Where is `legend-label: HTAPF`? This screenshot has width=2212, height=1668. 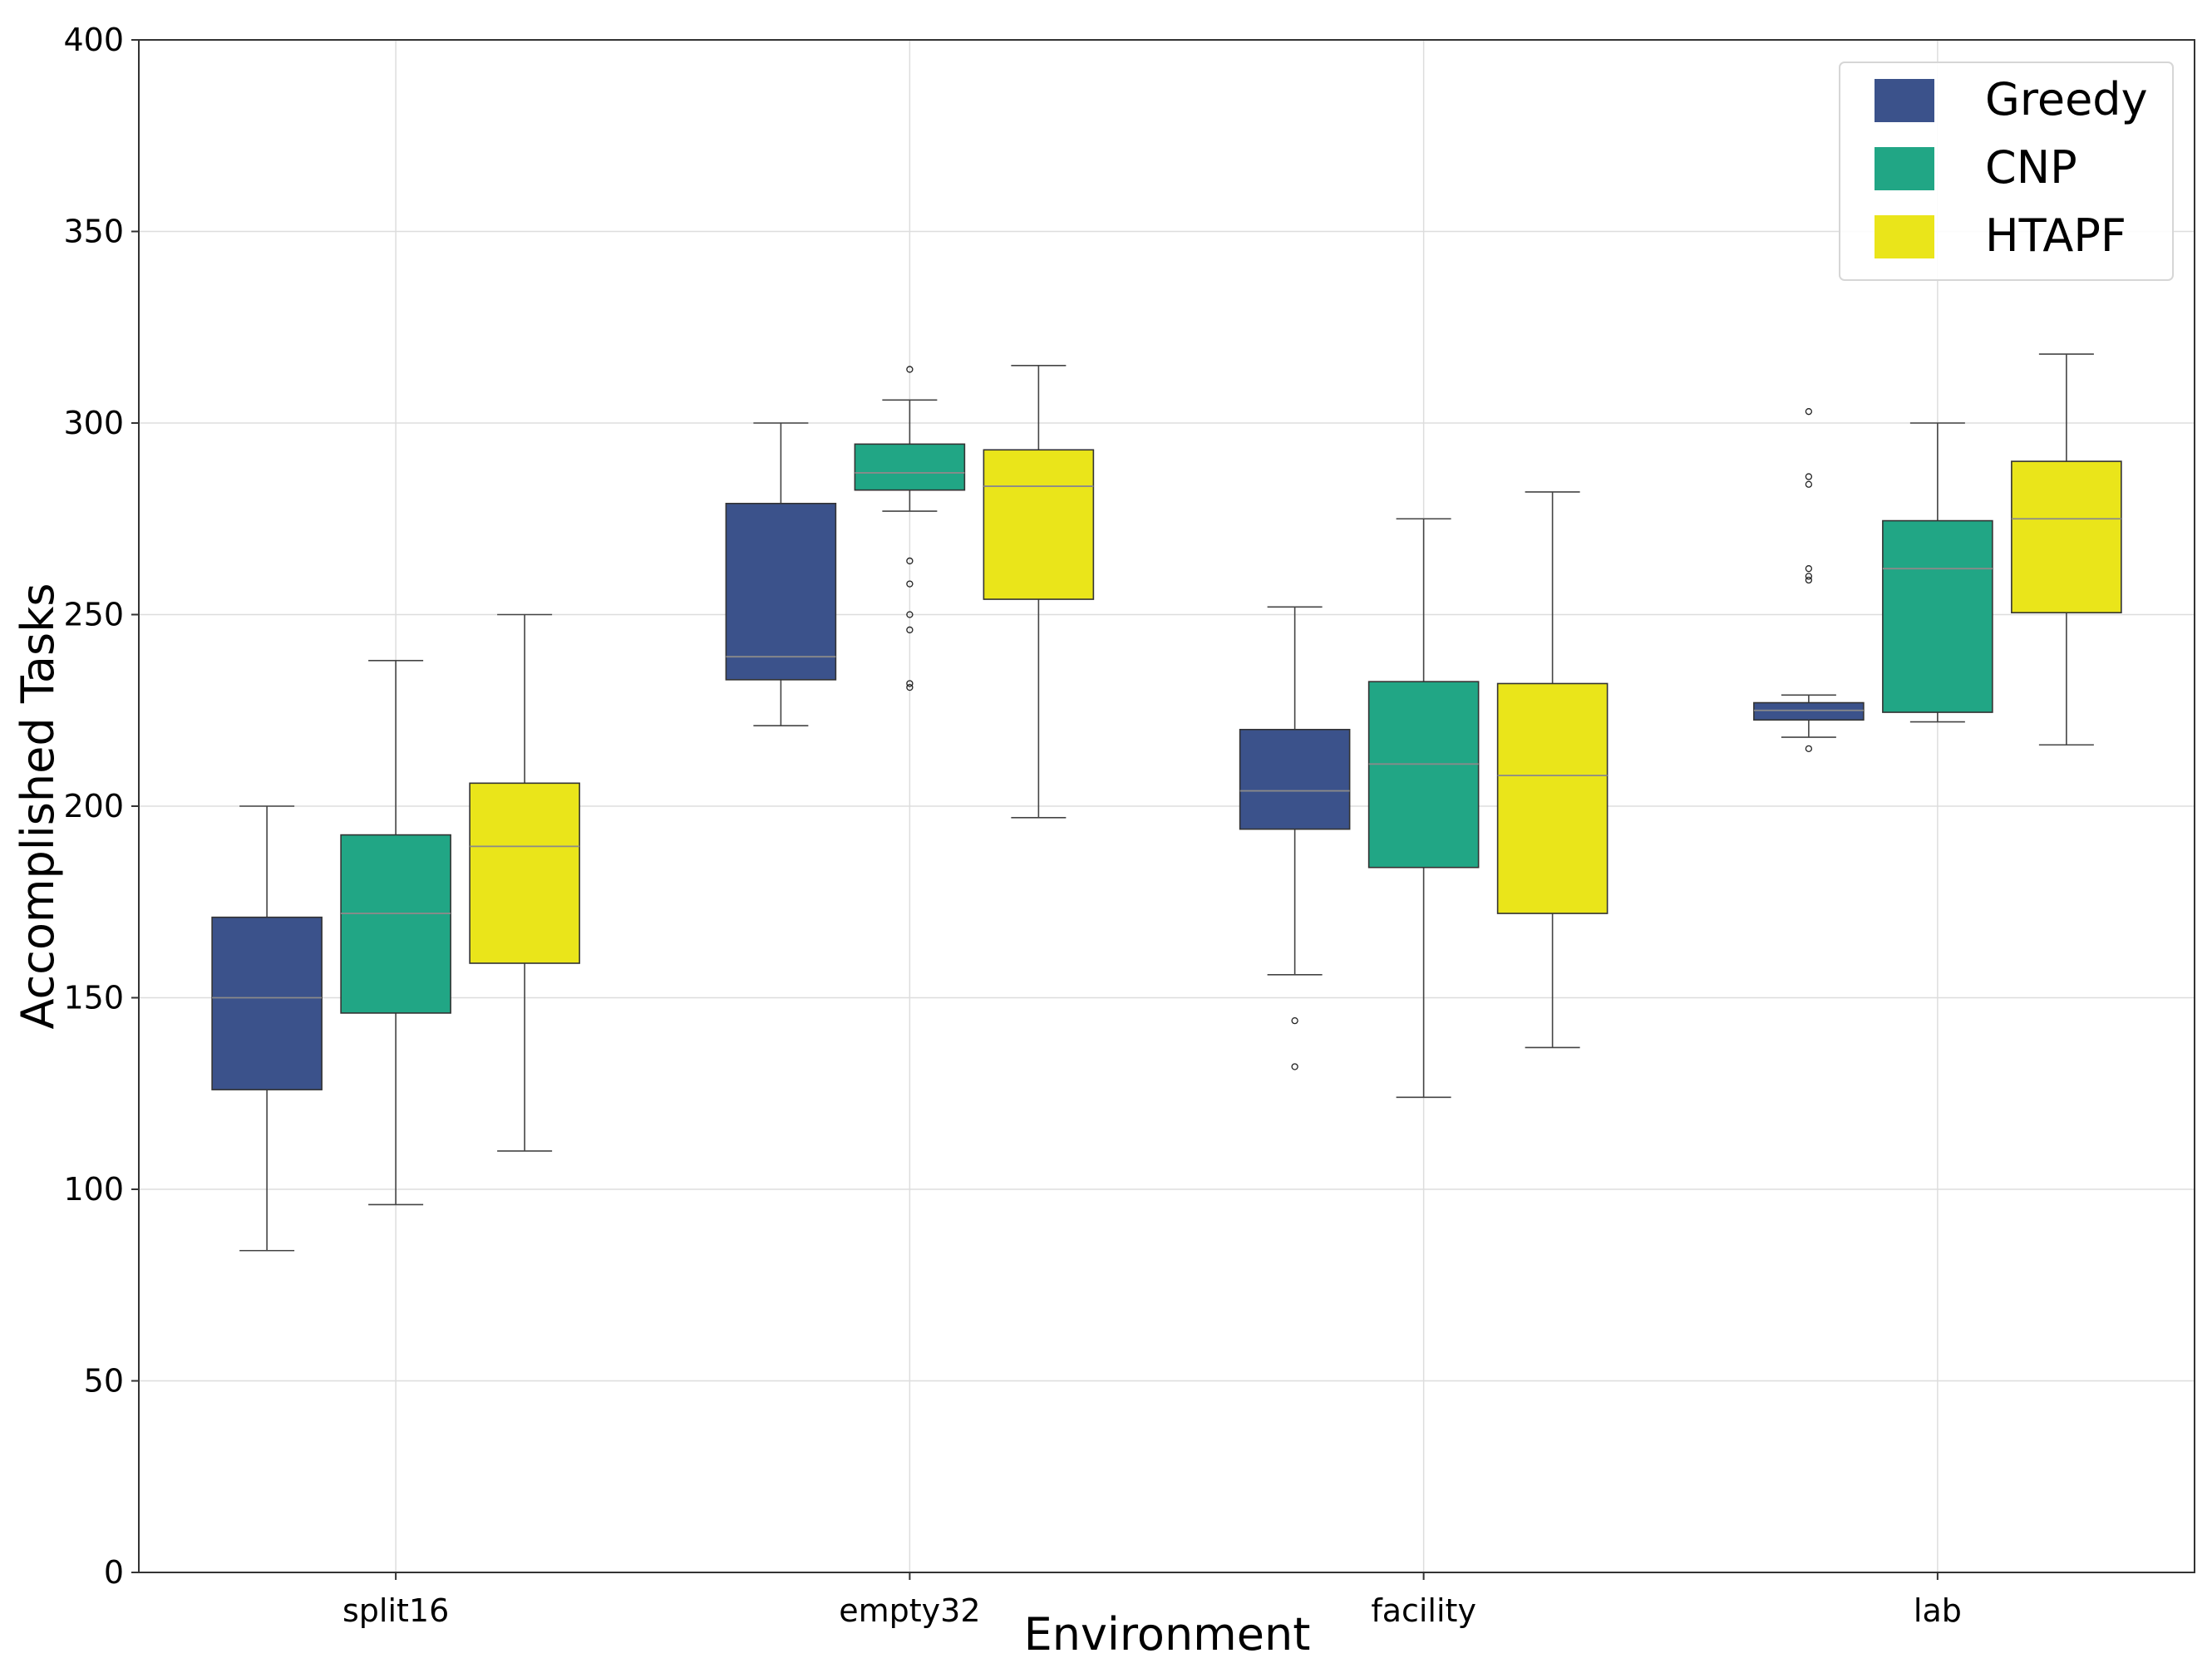
legend-label: HTAPF is located at coordinates (2055, 236).